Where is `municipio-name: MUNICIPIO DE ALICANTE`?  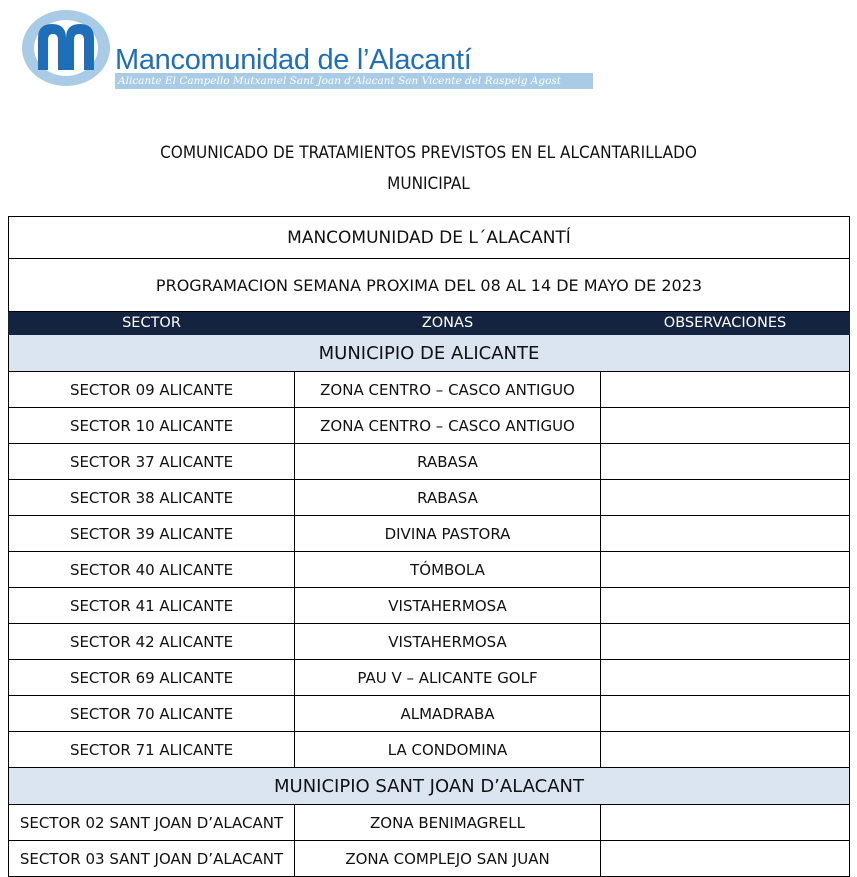 municipio-name: MUNICIPIO DE ALICANTE is located at coordinates (429, 353).